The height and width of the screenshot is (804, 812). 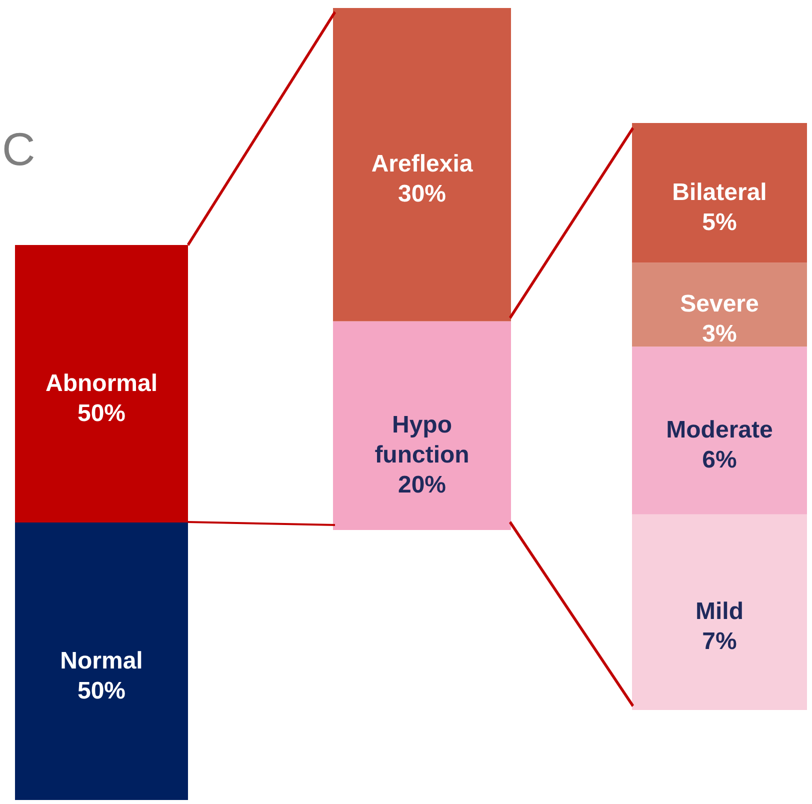 What do you see at coordinates (422, 164) in the screenshot?
I see `series-label: Areflexia` at bounding box center [422, 164].